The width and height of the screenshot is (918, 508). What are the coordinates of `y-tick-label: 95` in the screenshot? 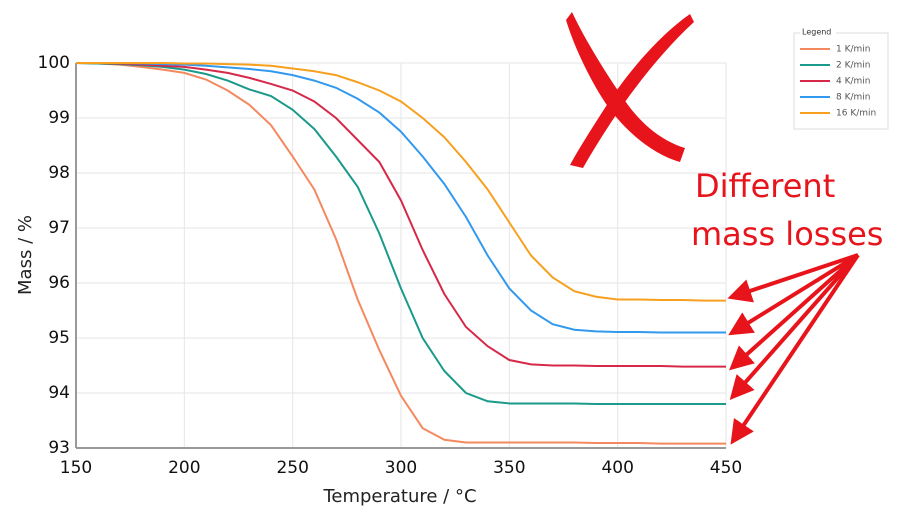 It's located at (59, 338).